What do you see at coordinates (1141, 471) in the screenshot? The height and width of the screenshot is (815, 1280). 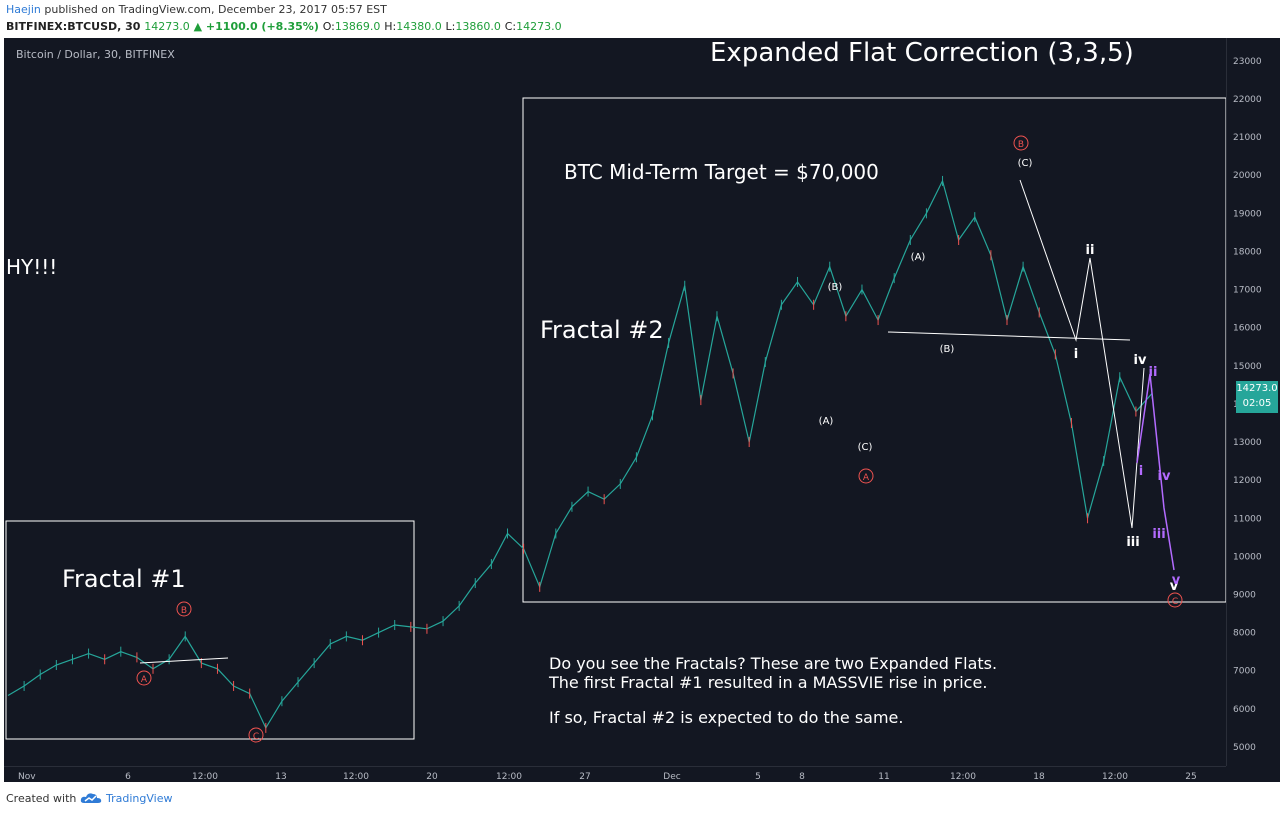 I see `subwave-label-i: i` at bounding box center [1141, 471].